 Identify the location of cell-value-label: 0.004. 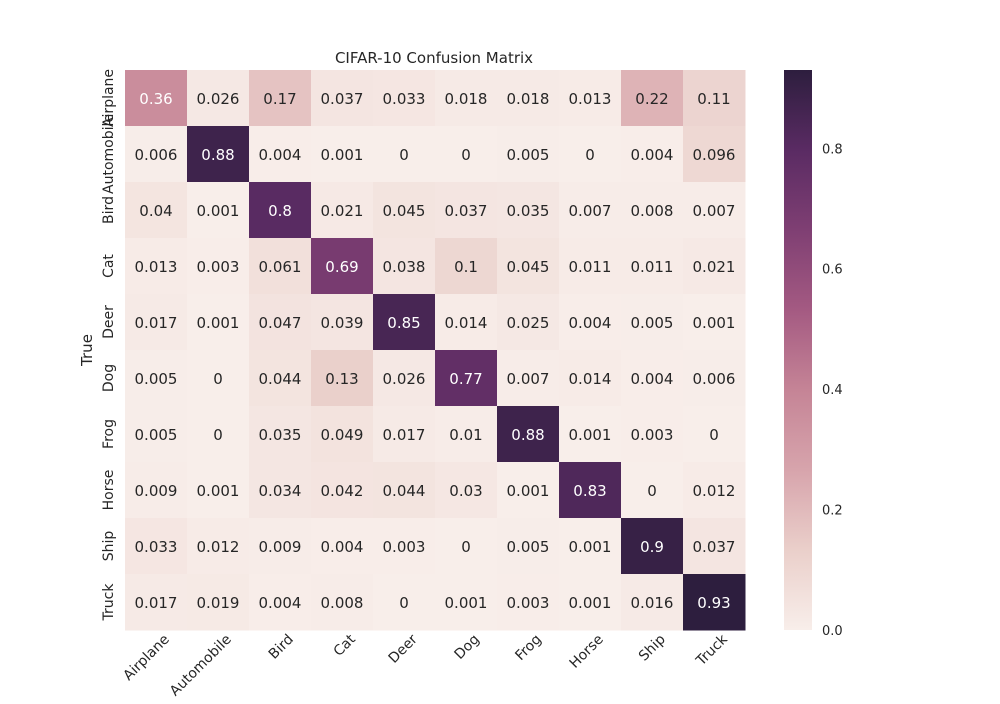
(652, 155).